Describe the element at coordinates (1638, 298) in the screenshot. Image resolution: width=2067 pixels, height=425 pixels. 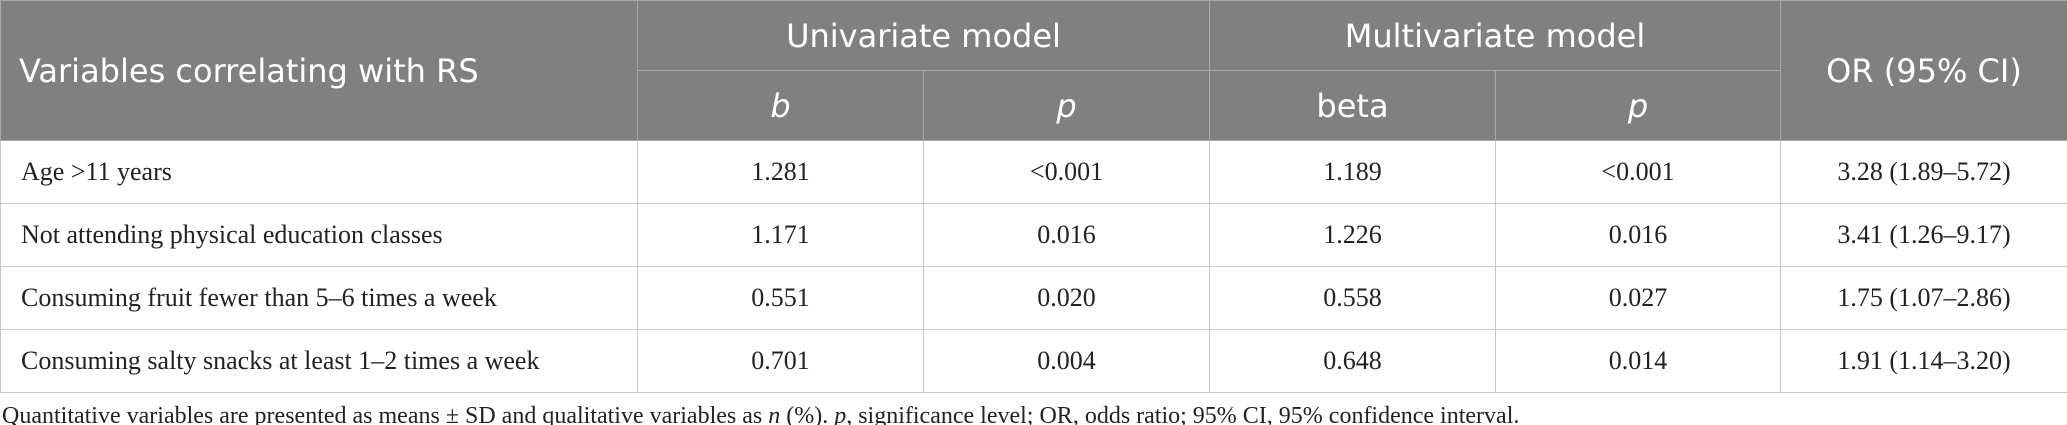
I see `cell: 0.027` at that location.